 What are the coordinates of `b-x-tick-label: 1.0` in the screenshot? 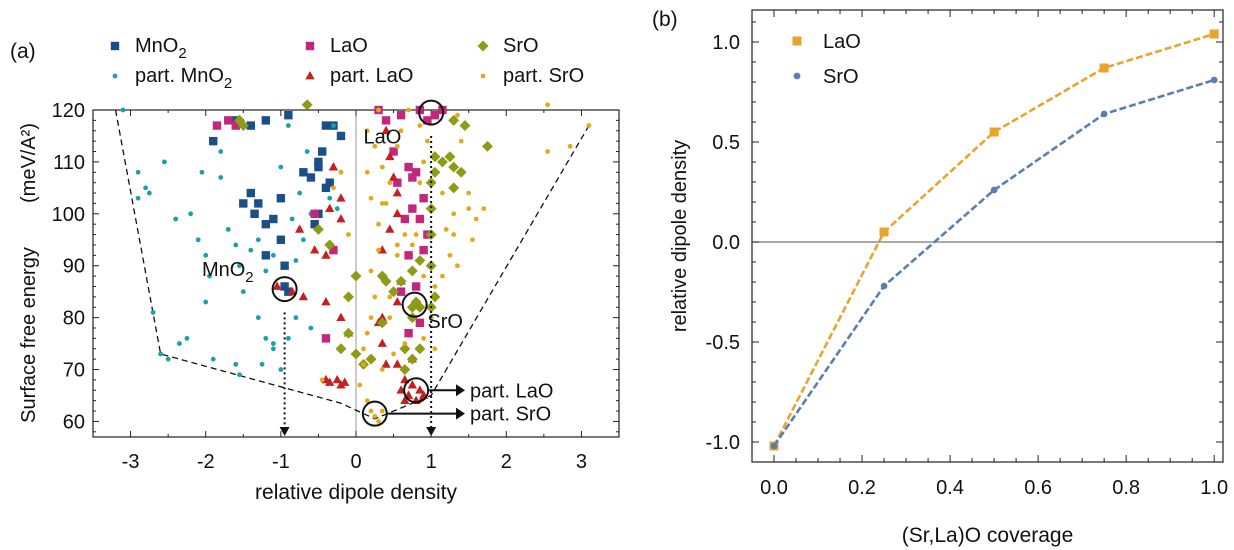 It's located at (1214, 488).